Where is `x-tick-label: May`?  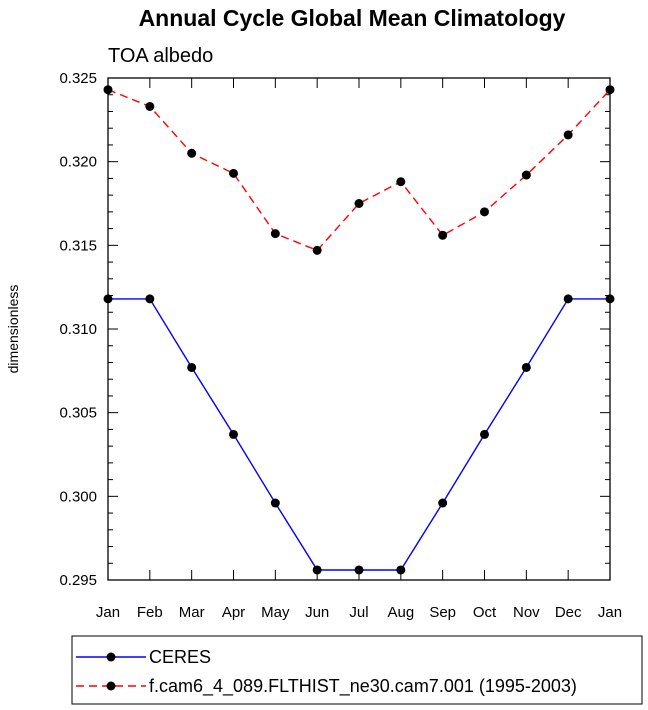
x-tick-label: May is located at coordinates (275, 612).